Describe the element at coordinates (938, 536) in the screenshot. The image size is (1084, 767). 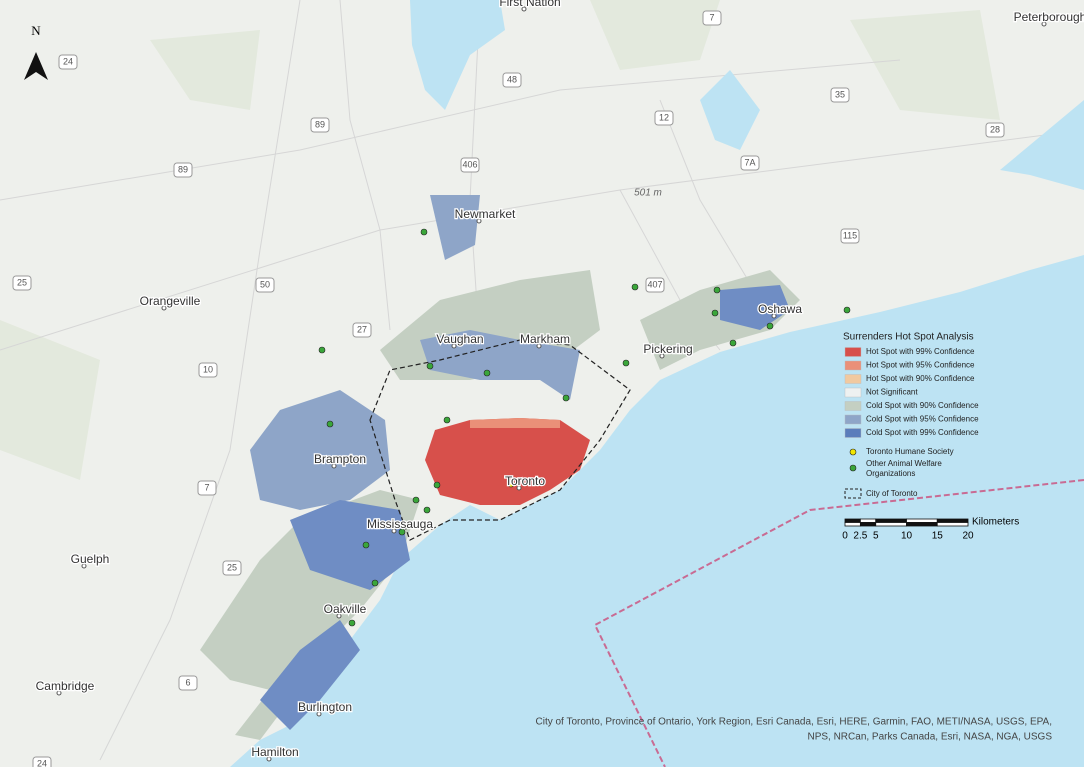
I see `scale-tick-label: 15` at that location.